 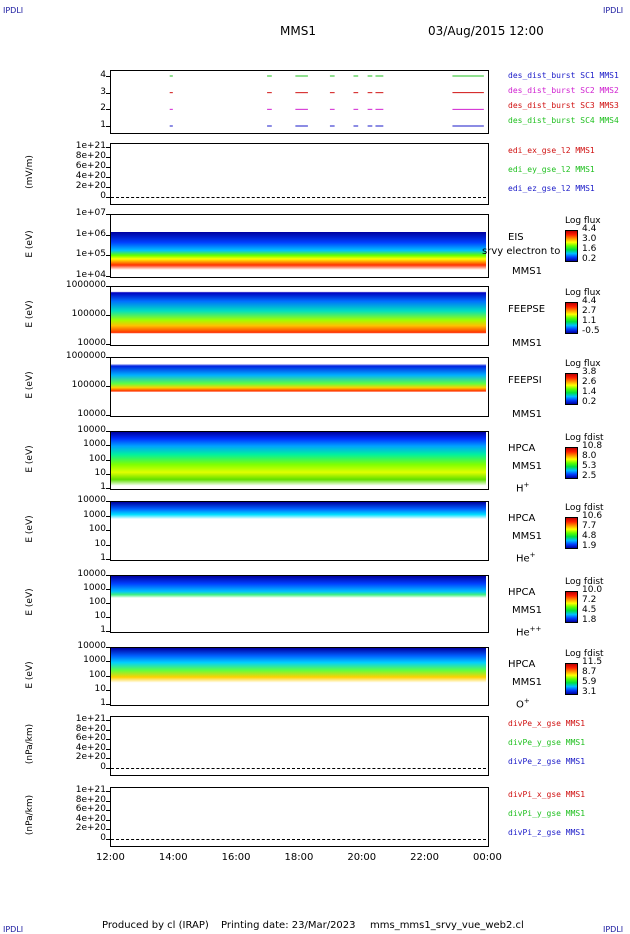 What do you see at coordinates (90, 799) in the screenshot?
I see `y-tick-label: 8e+20` at bounding box center [90, 799].